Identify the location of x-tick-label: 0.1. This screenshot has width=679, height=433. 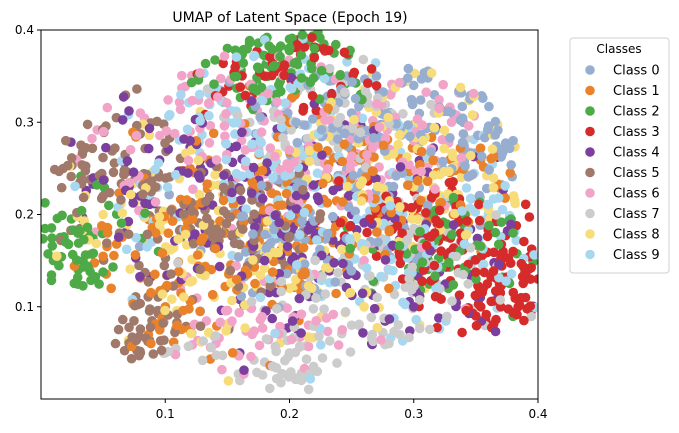
(165, 414).